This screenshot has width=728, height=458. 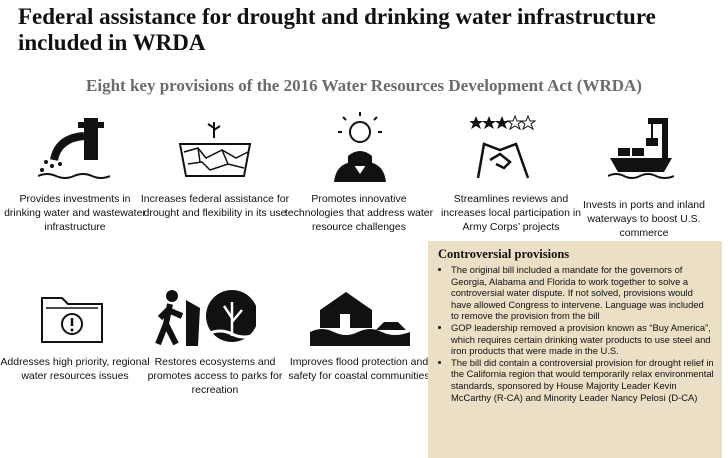 I want to click on bulb-icon, so click(x=360, y=147).